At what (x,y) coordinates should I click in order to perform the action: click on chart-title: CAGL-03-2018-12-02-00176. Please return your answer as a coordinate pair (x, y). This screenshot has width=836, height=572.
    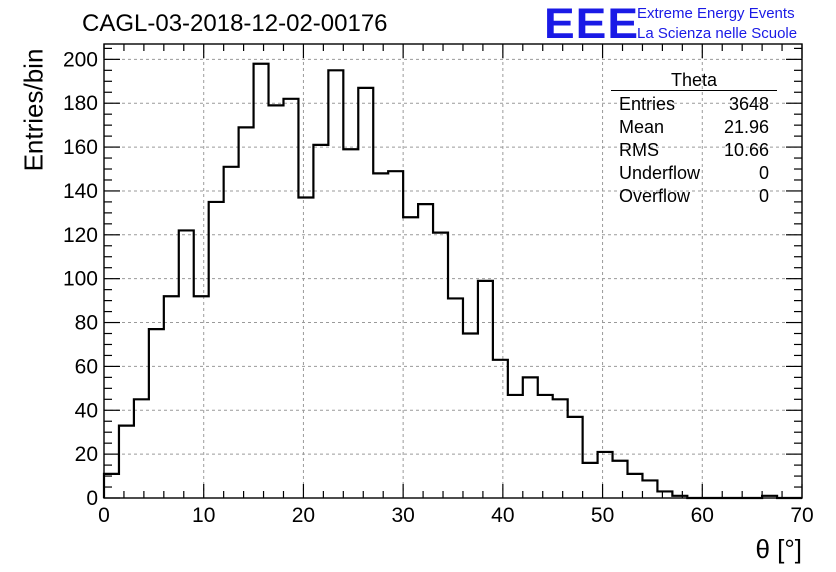
    Looking at the image, I should click on (235, 23).